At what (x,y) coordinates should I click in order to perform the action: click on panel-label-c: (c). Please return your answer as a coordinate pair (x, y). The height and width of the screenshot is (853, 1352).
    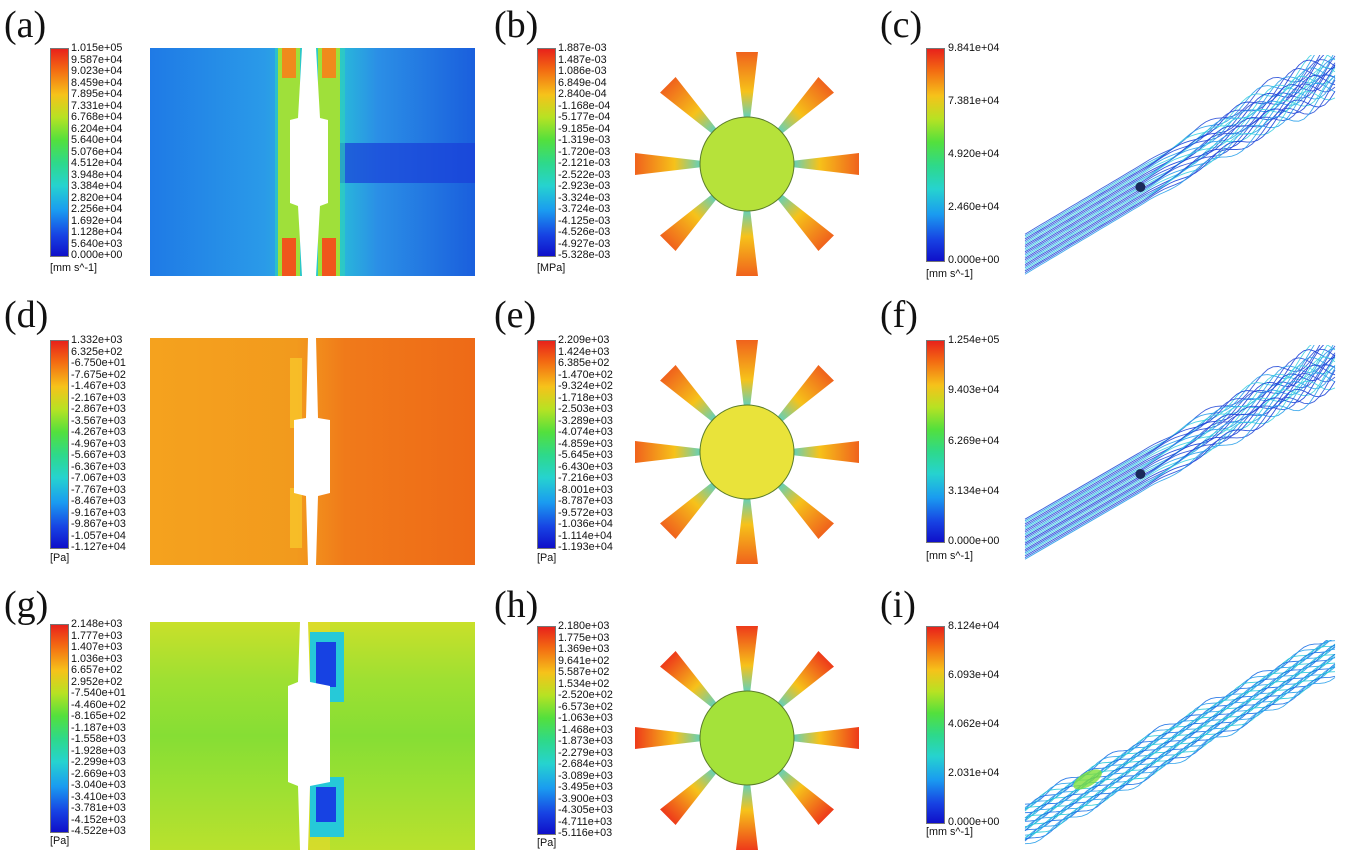
    Looking at the image, I should click on (901, 25).